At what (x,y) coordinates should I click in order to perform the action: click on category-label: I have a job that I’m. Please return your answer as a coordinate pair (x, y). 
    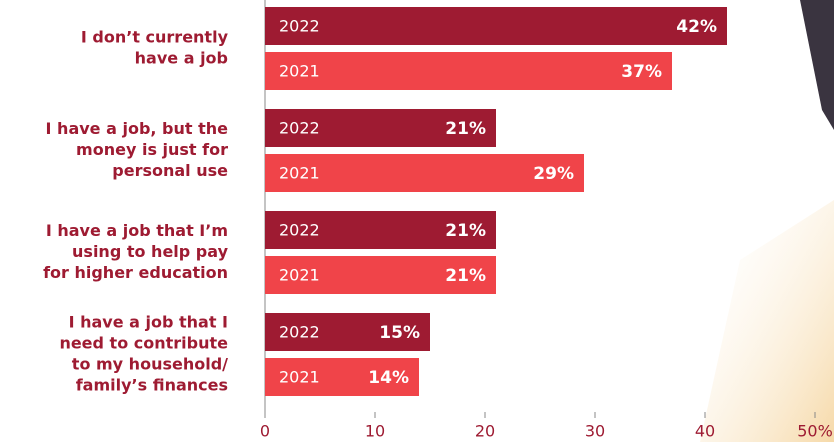
    Looking at the image, I should click on (137, 230).